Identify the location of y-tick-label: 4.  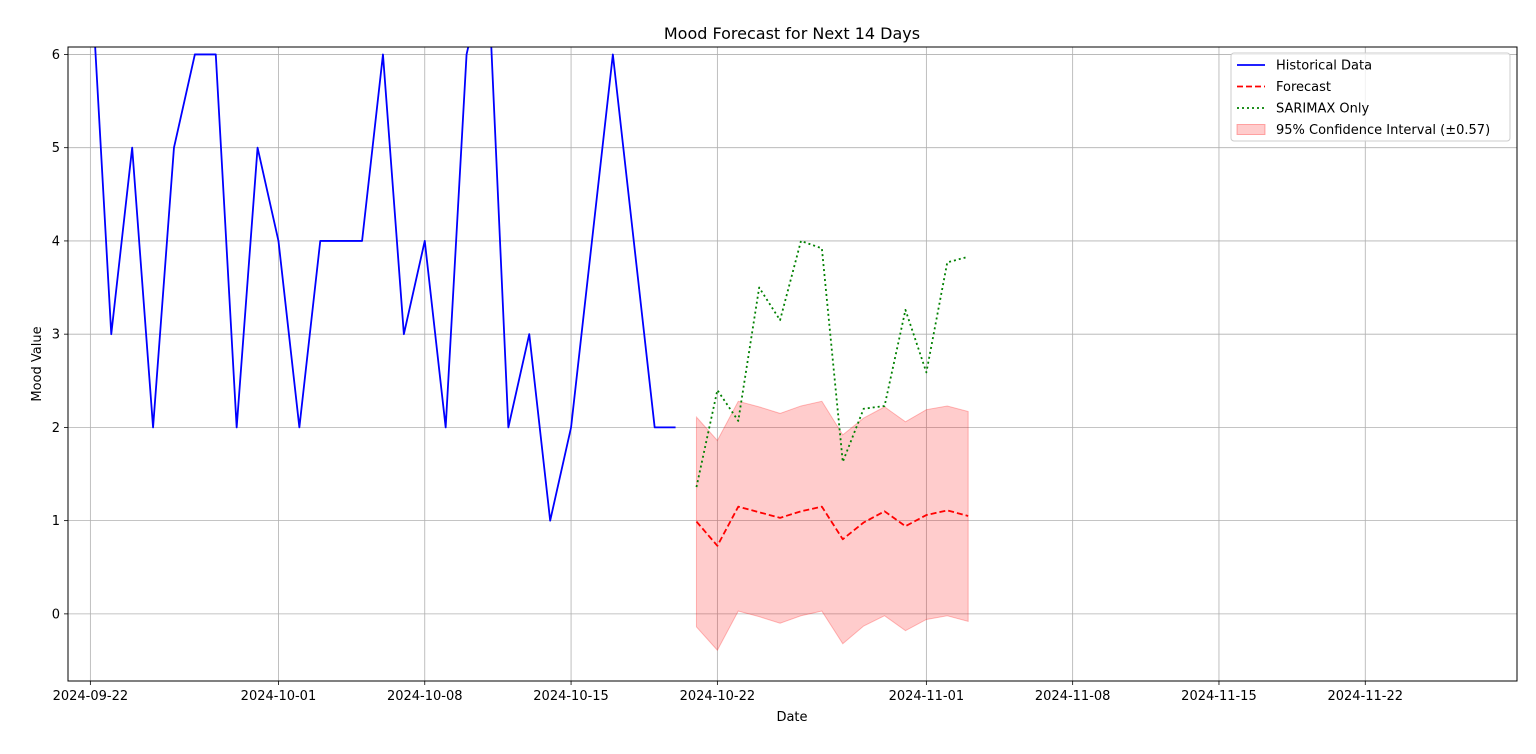
(56, 241).